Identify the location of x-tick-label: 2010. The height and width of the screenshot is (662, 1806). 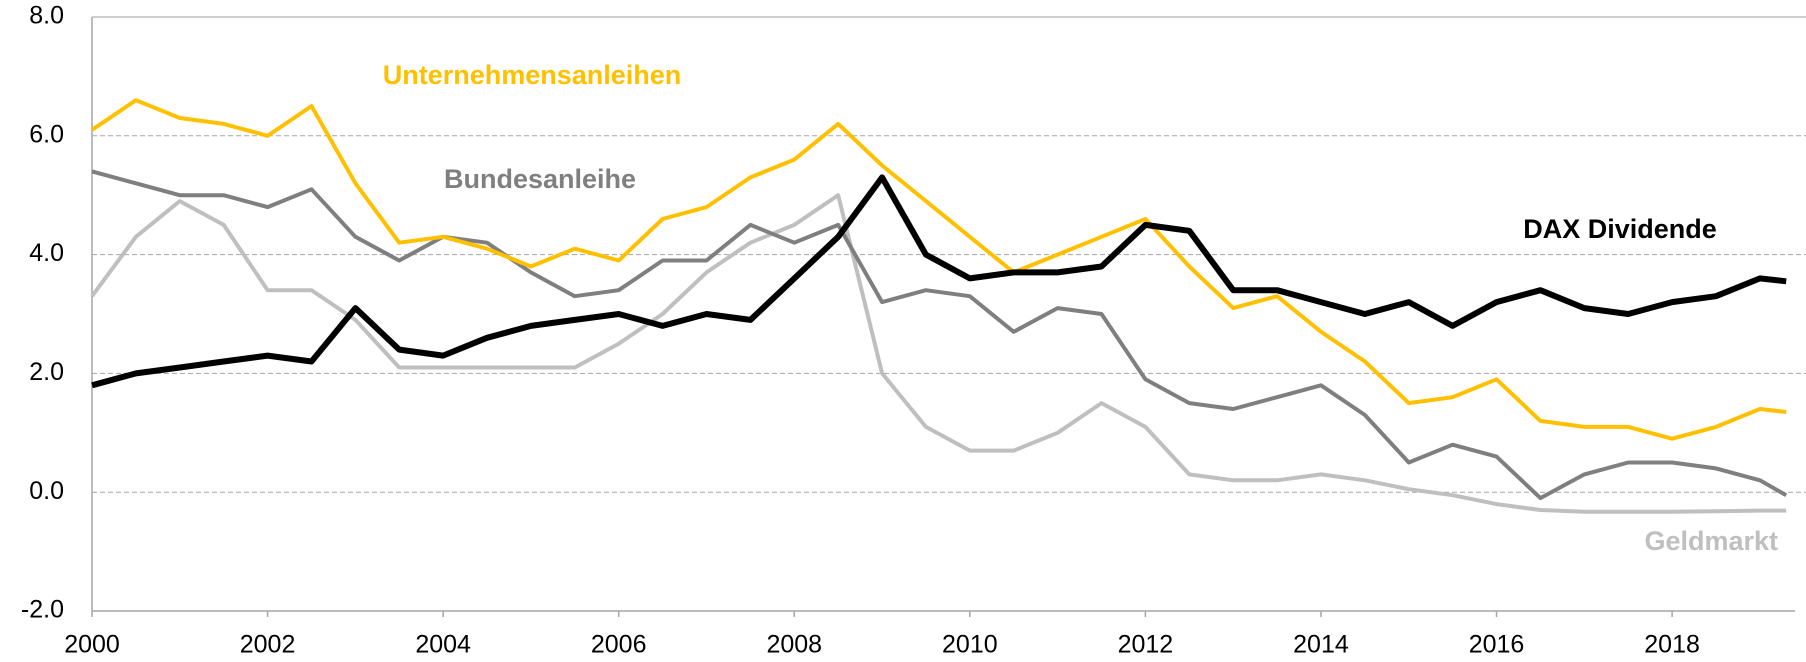
(970, 645).